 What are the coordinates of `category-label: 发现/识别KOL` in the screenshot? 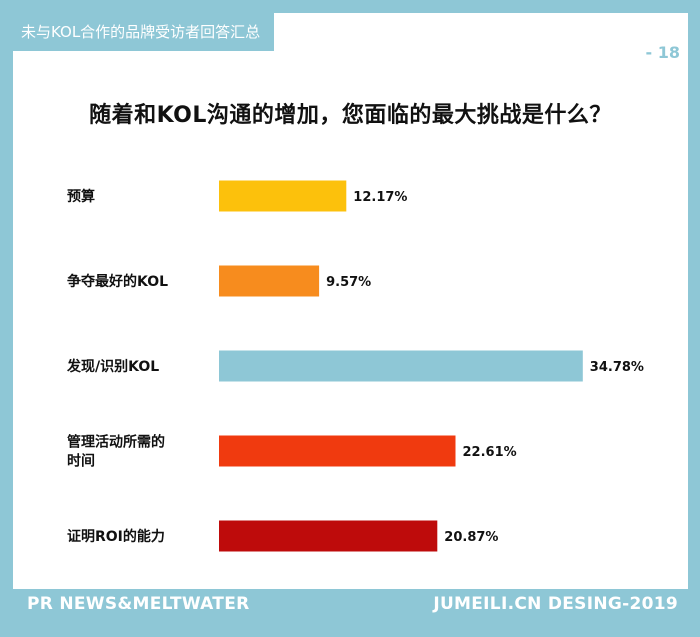 It's located at (112, 366).